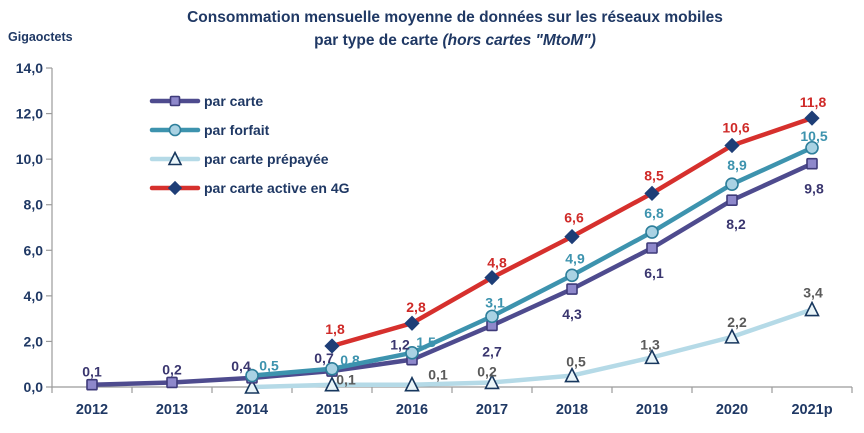 The image size is (864, 433). Describe the element at coordinates (652, 410) in the screenshot. I see `x-axis-tick-label: 2019` at that location.